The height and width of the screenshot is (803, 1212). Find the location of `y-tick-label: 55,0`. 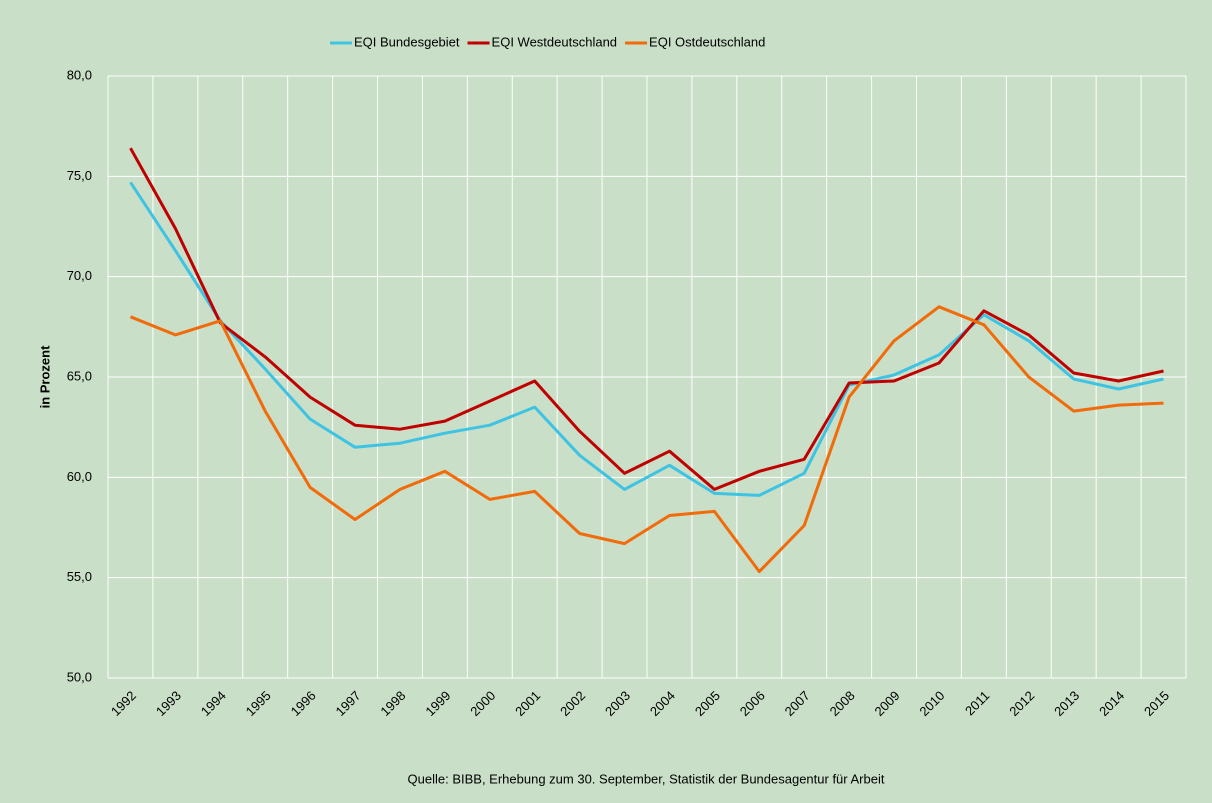

y-tick-label: 55,0 is located at coordinates (79, 576).